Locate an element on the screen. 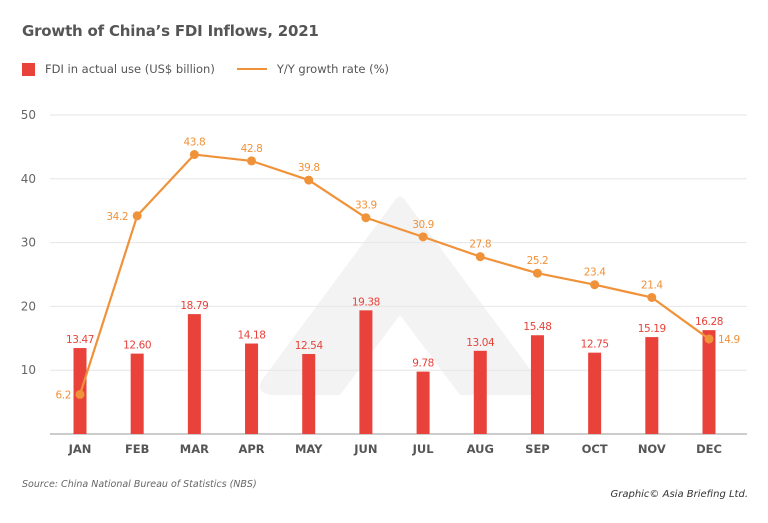 This screenshot has width=768, height=523. x-tick-label: JUL is located at coordinates (423, 449).